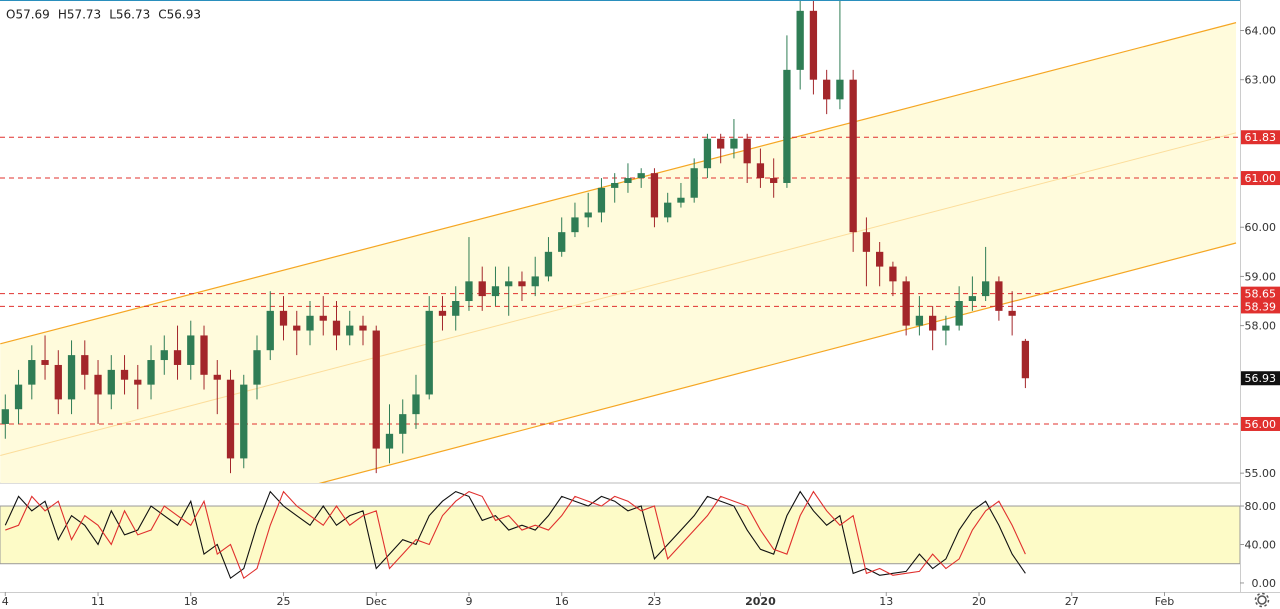  What do you see at coordinates (191, 601) in the screenshot?
I see `x-tick-label: 18` at bounding box center [191, 601].